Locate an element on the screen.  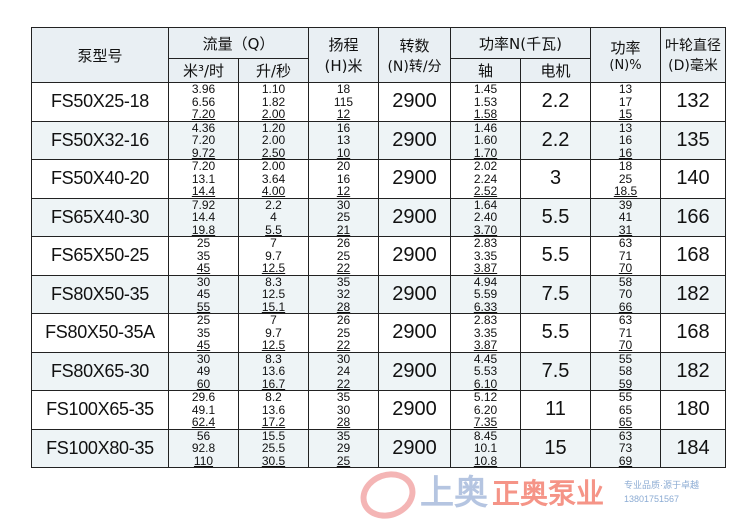
cell-q_ls: 1.10 1.82 2.00 is located at coordinates (273, 102).